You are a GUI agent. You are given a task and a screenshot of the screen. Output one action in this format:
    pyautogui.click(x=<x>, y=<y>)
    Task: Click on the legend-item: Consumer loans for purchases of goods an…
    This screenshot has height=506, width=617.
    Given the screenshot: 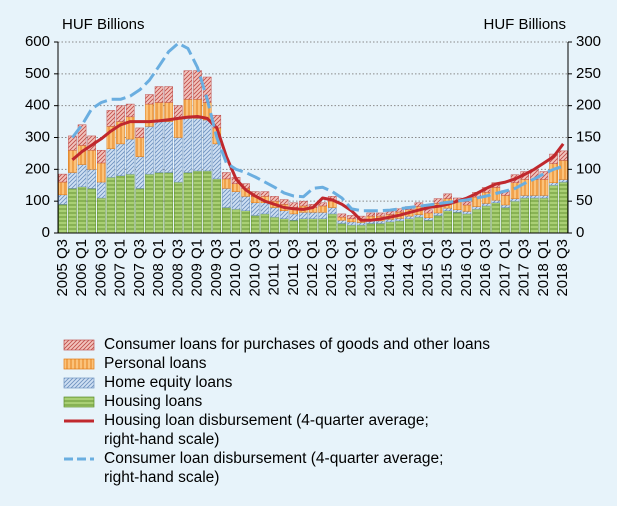 What is the action you would take?
    pyautogui.click(x=332, y=344)
    